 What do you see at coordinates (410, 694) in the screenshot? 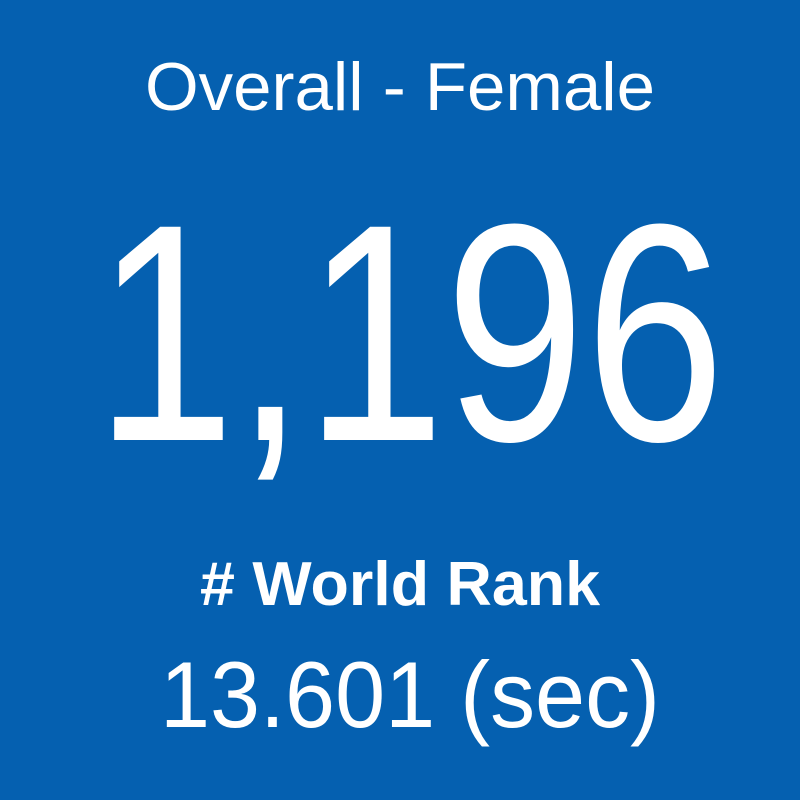
I see `tile-time: 13.601 (sec)` at bounding box center [410, 694].